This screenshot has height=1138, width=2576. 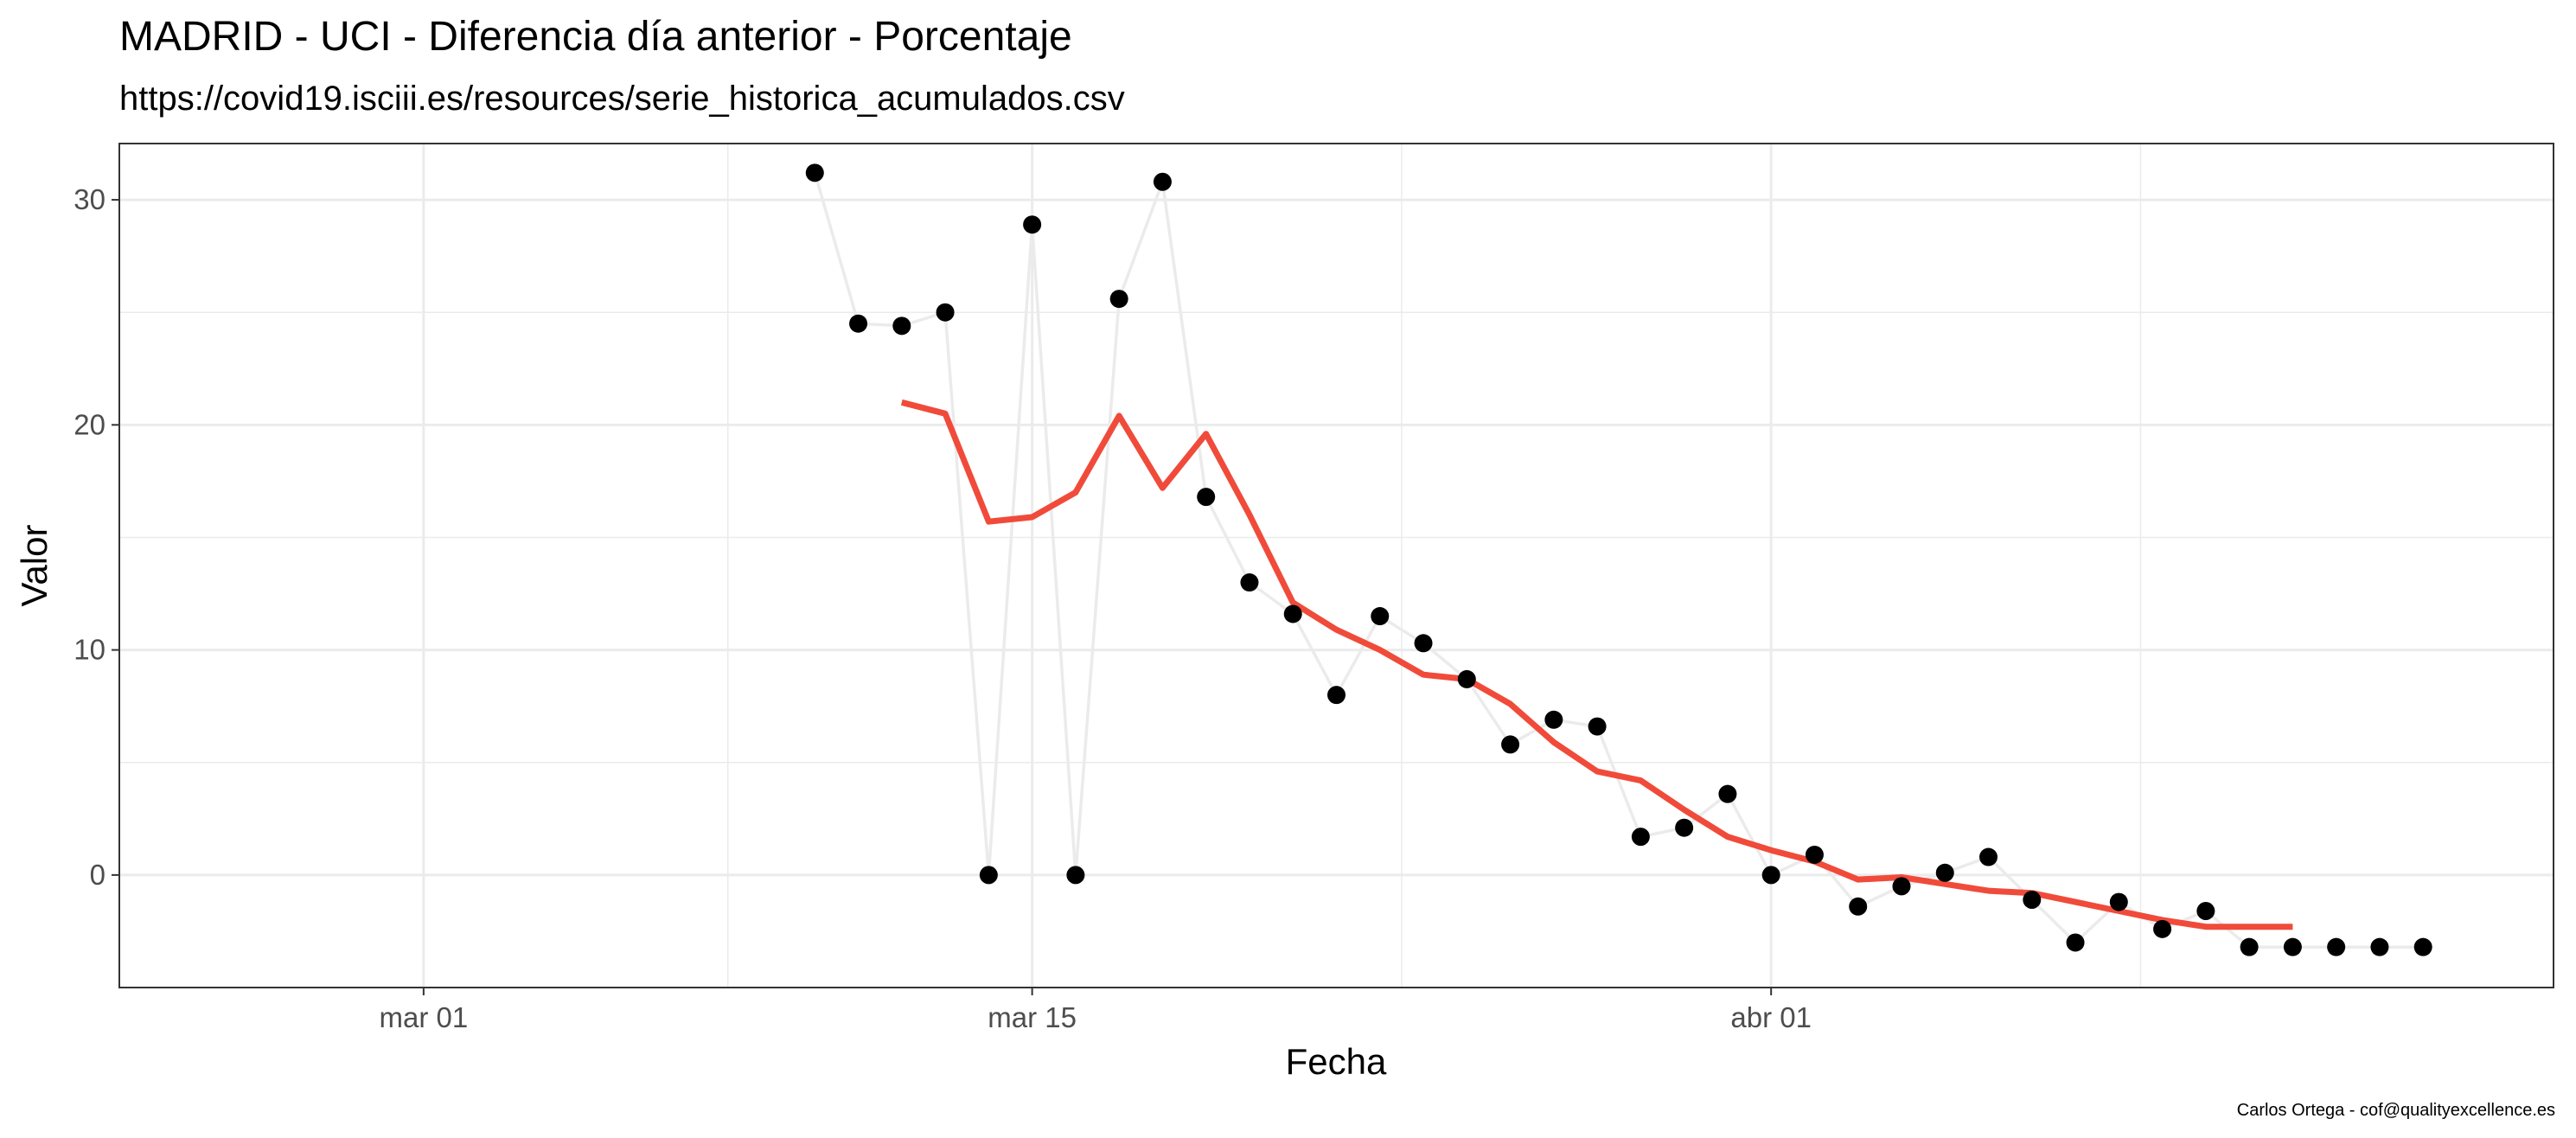 What do you see at coordinates (90, 199) in the screenshot?
I see `y-tick-label: 30` at bounding box center [90, 199].